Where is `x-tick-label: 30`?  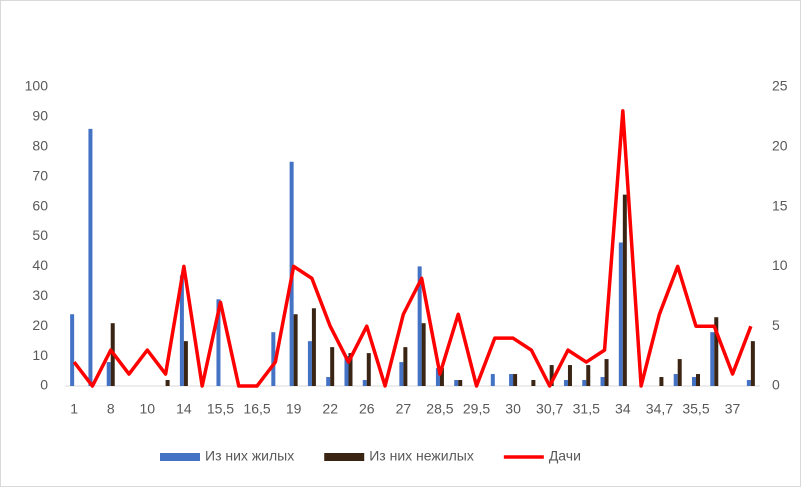 x-tick-label: 30 is located at coordinates (513, 409).